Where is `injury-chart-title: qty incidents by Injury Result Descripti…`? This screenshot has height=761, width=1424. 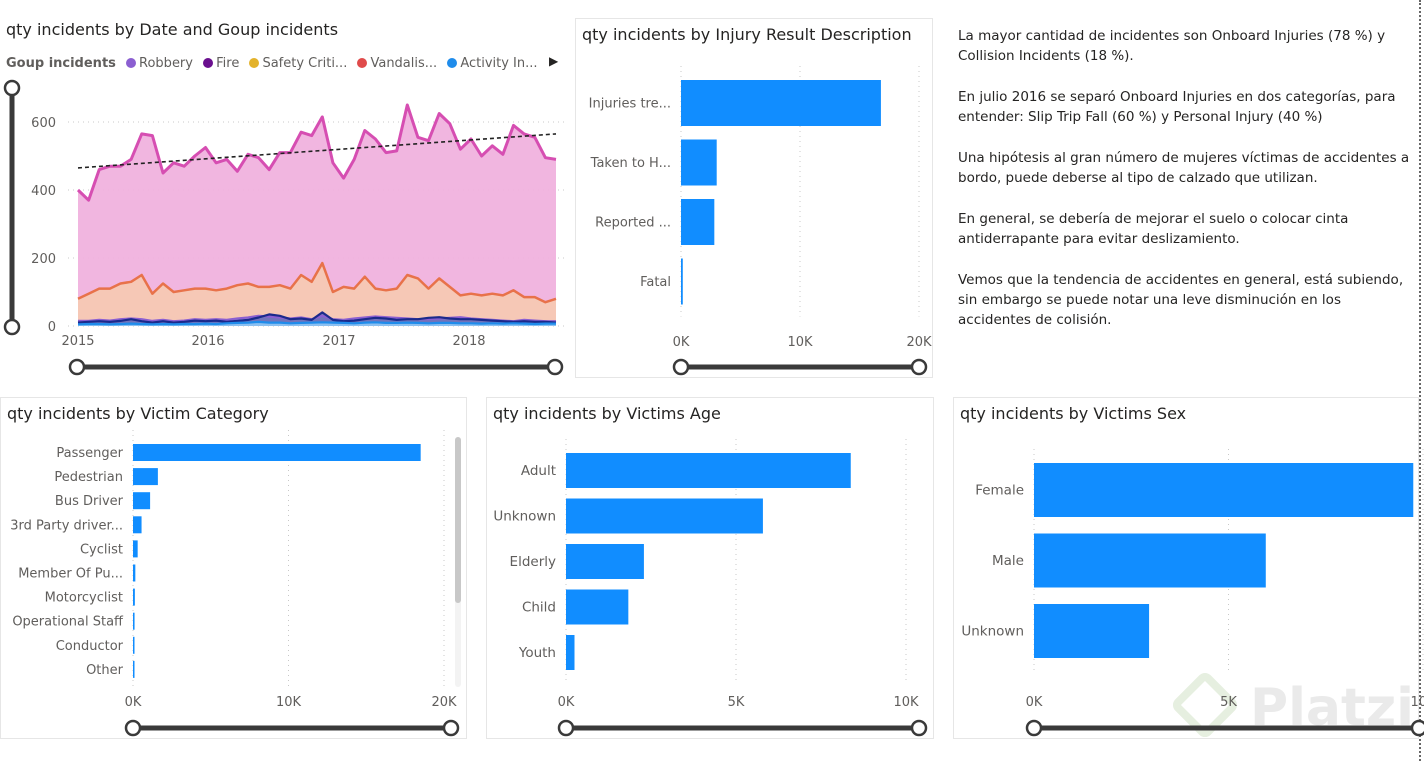
injury-chart-title: qty incidents by Injury Result Descripti… is located at coordinates (747, 34).